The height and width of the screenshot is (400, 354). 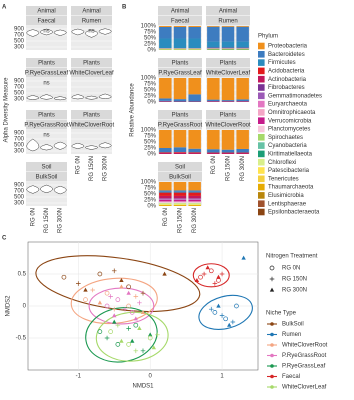 What do you see at coordinates (47, 220) in the screenshot?
I see `x-tick-label: RG 150N` at bounding box center [47, 220].